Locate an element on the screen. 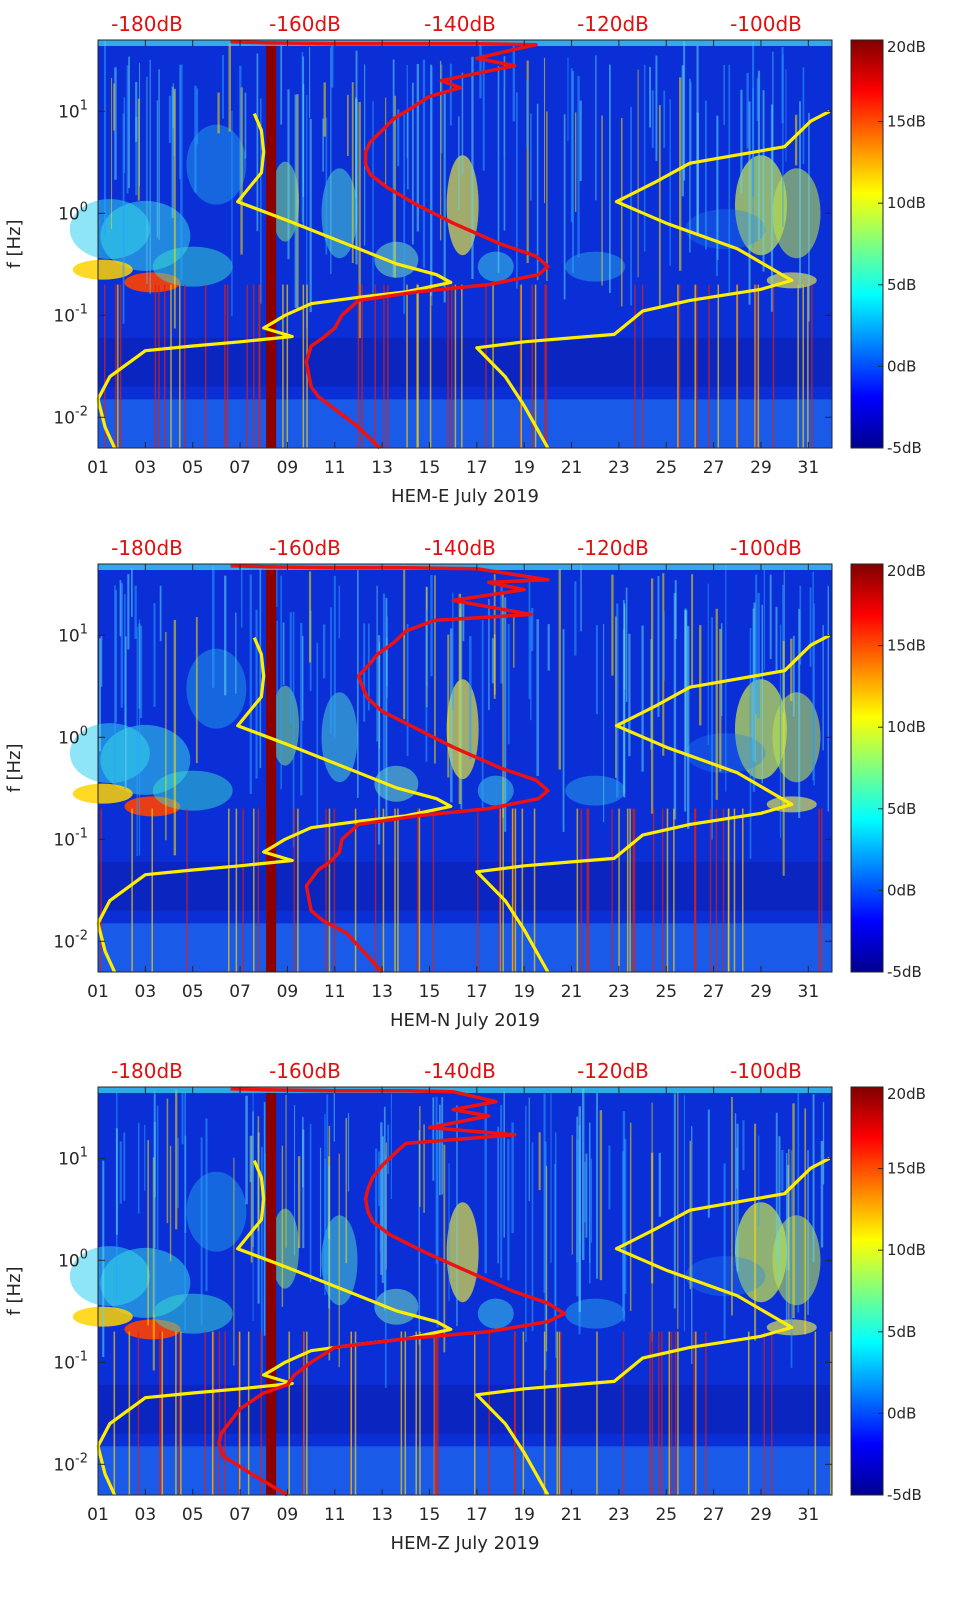  y-tick-label: 101 is located at coordinates (73, 1157).